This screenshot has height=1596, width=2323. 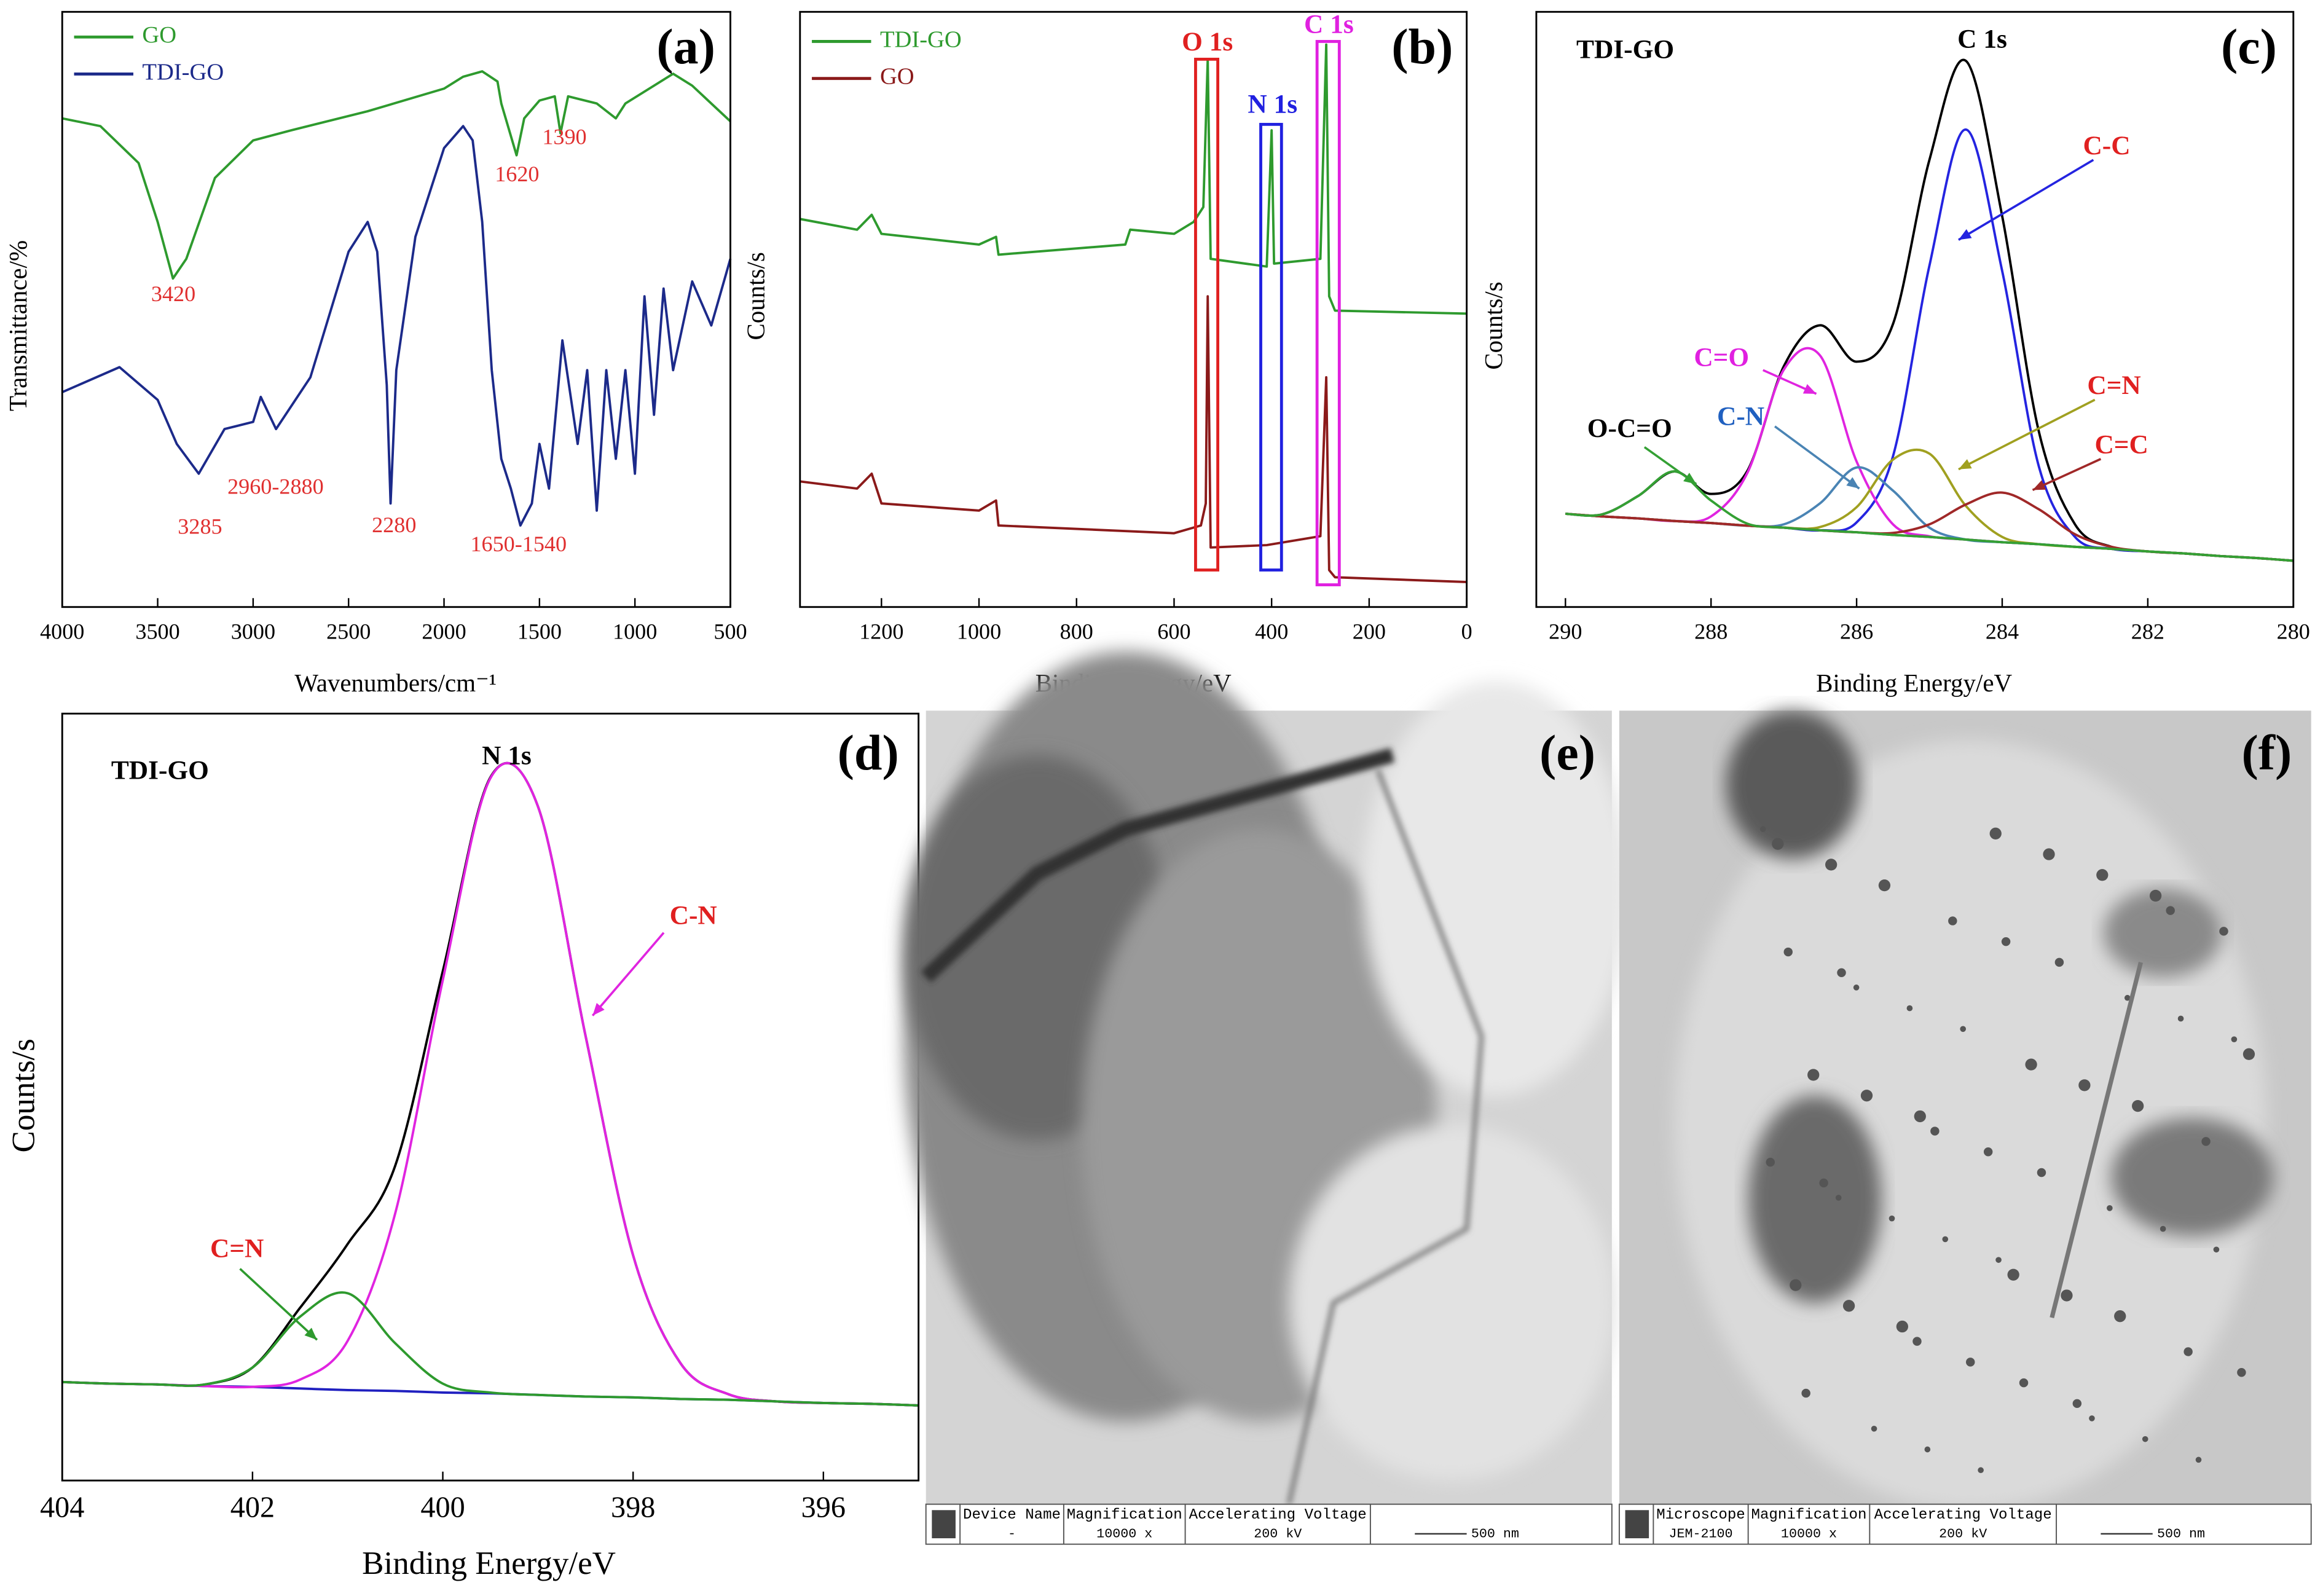 What do you see at coordinates (252, 1507) in the screenshot?
I see `x-tick-label: 402` at bounding box center [252, 1507].